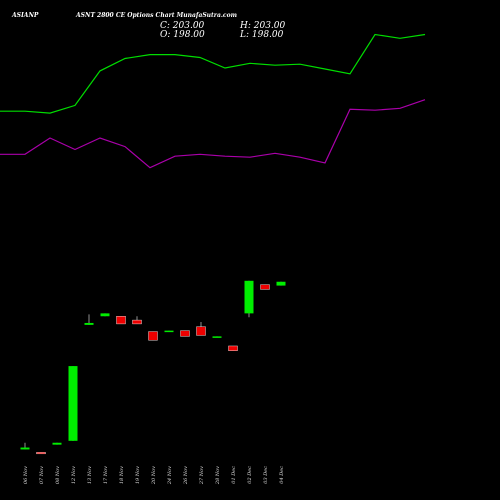 The width and height of the screenshot is (500, 500). Describe the element at coordinates (213, 73) in the screenshot. I see `upper-indicator-line` at that location.